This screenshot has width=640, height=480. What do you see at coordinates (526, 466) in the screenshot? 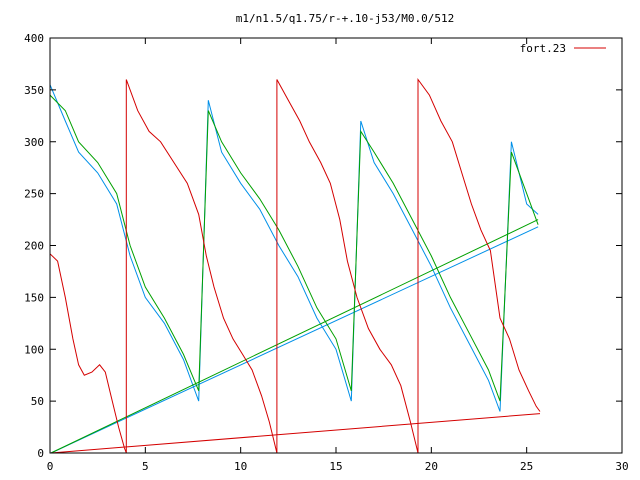
I see `x-tick-label: 25` at bounding box center [526, 466].